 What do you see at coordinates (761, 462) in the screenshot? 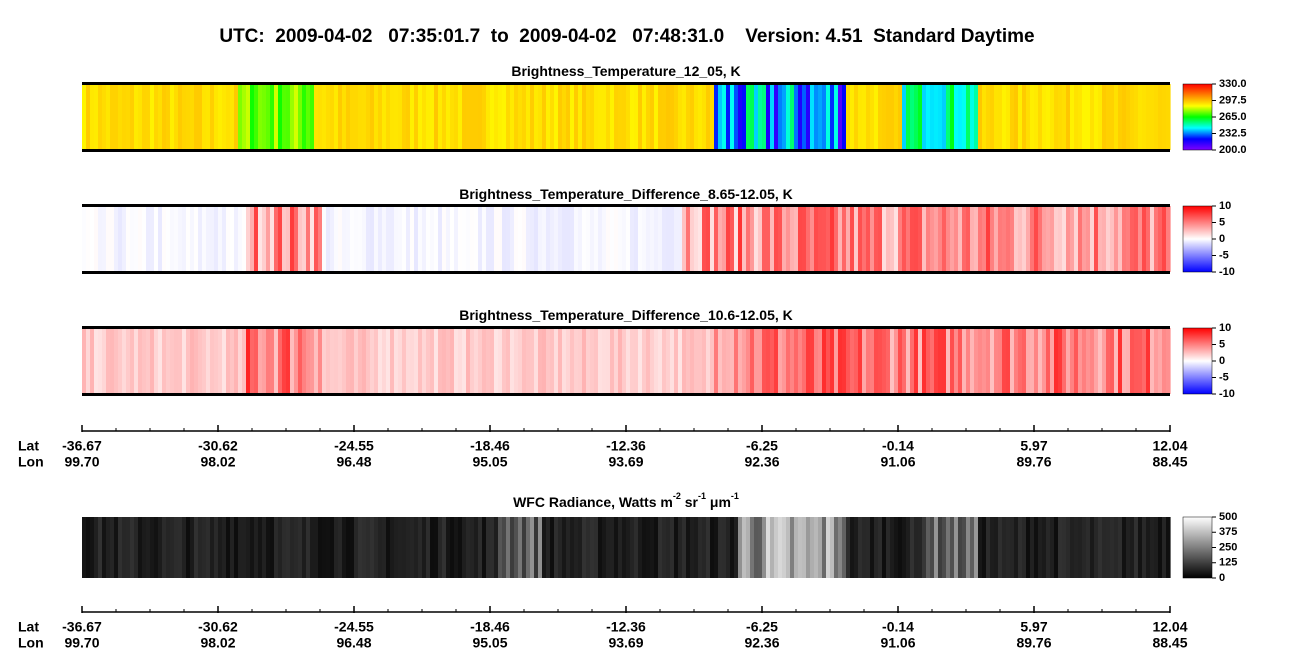
I see `lon-tick-label: 92.36` at bounding box center [761, 462].